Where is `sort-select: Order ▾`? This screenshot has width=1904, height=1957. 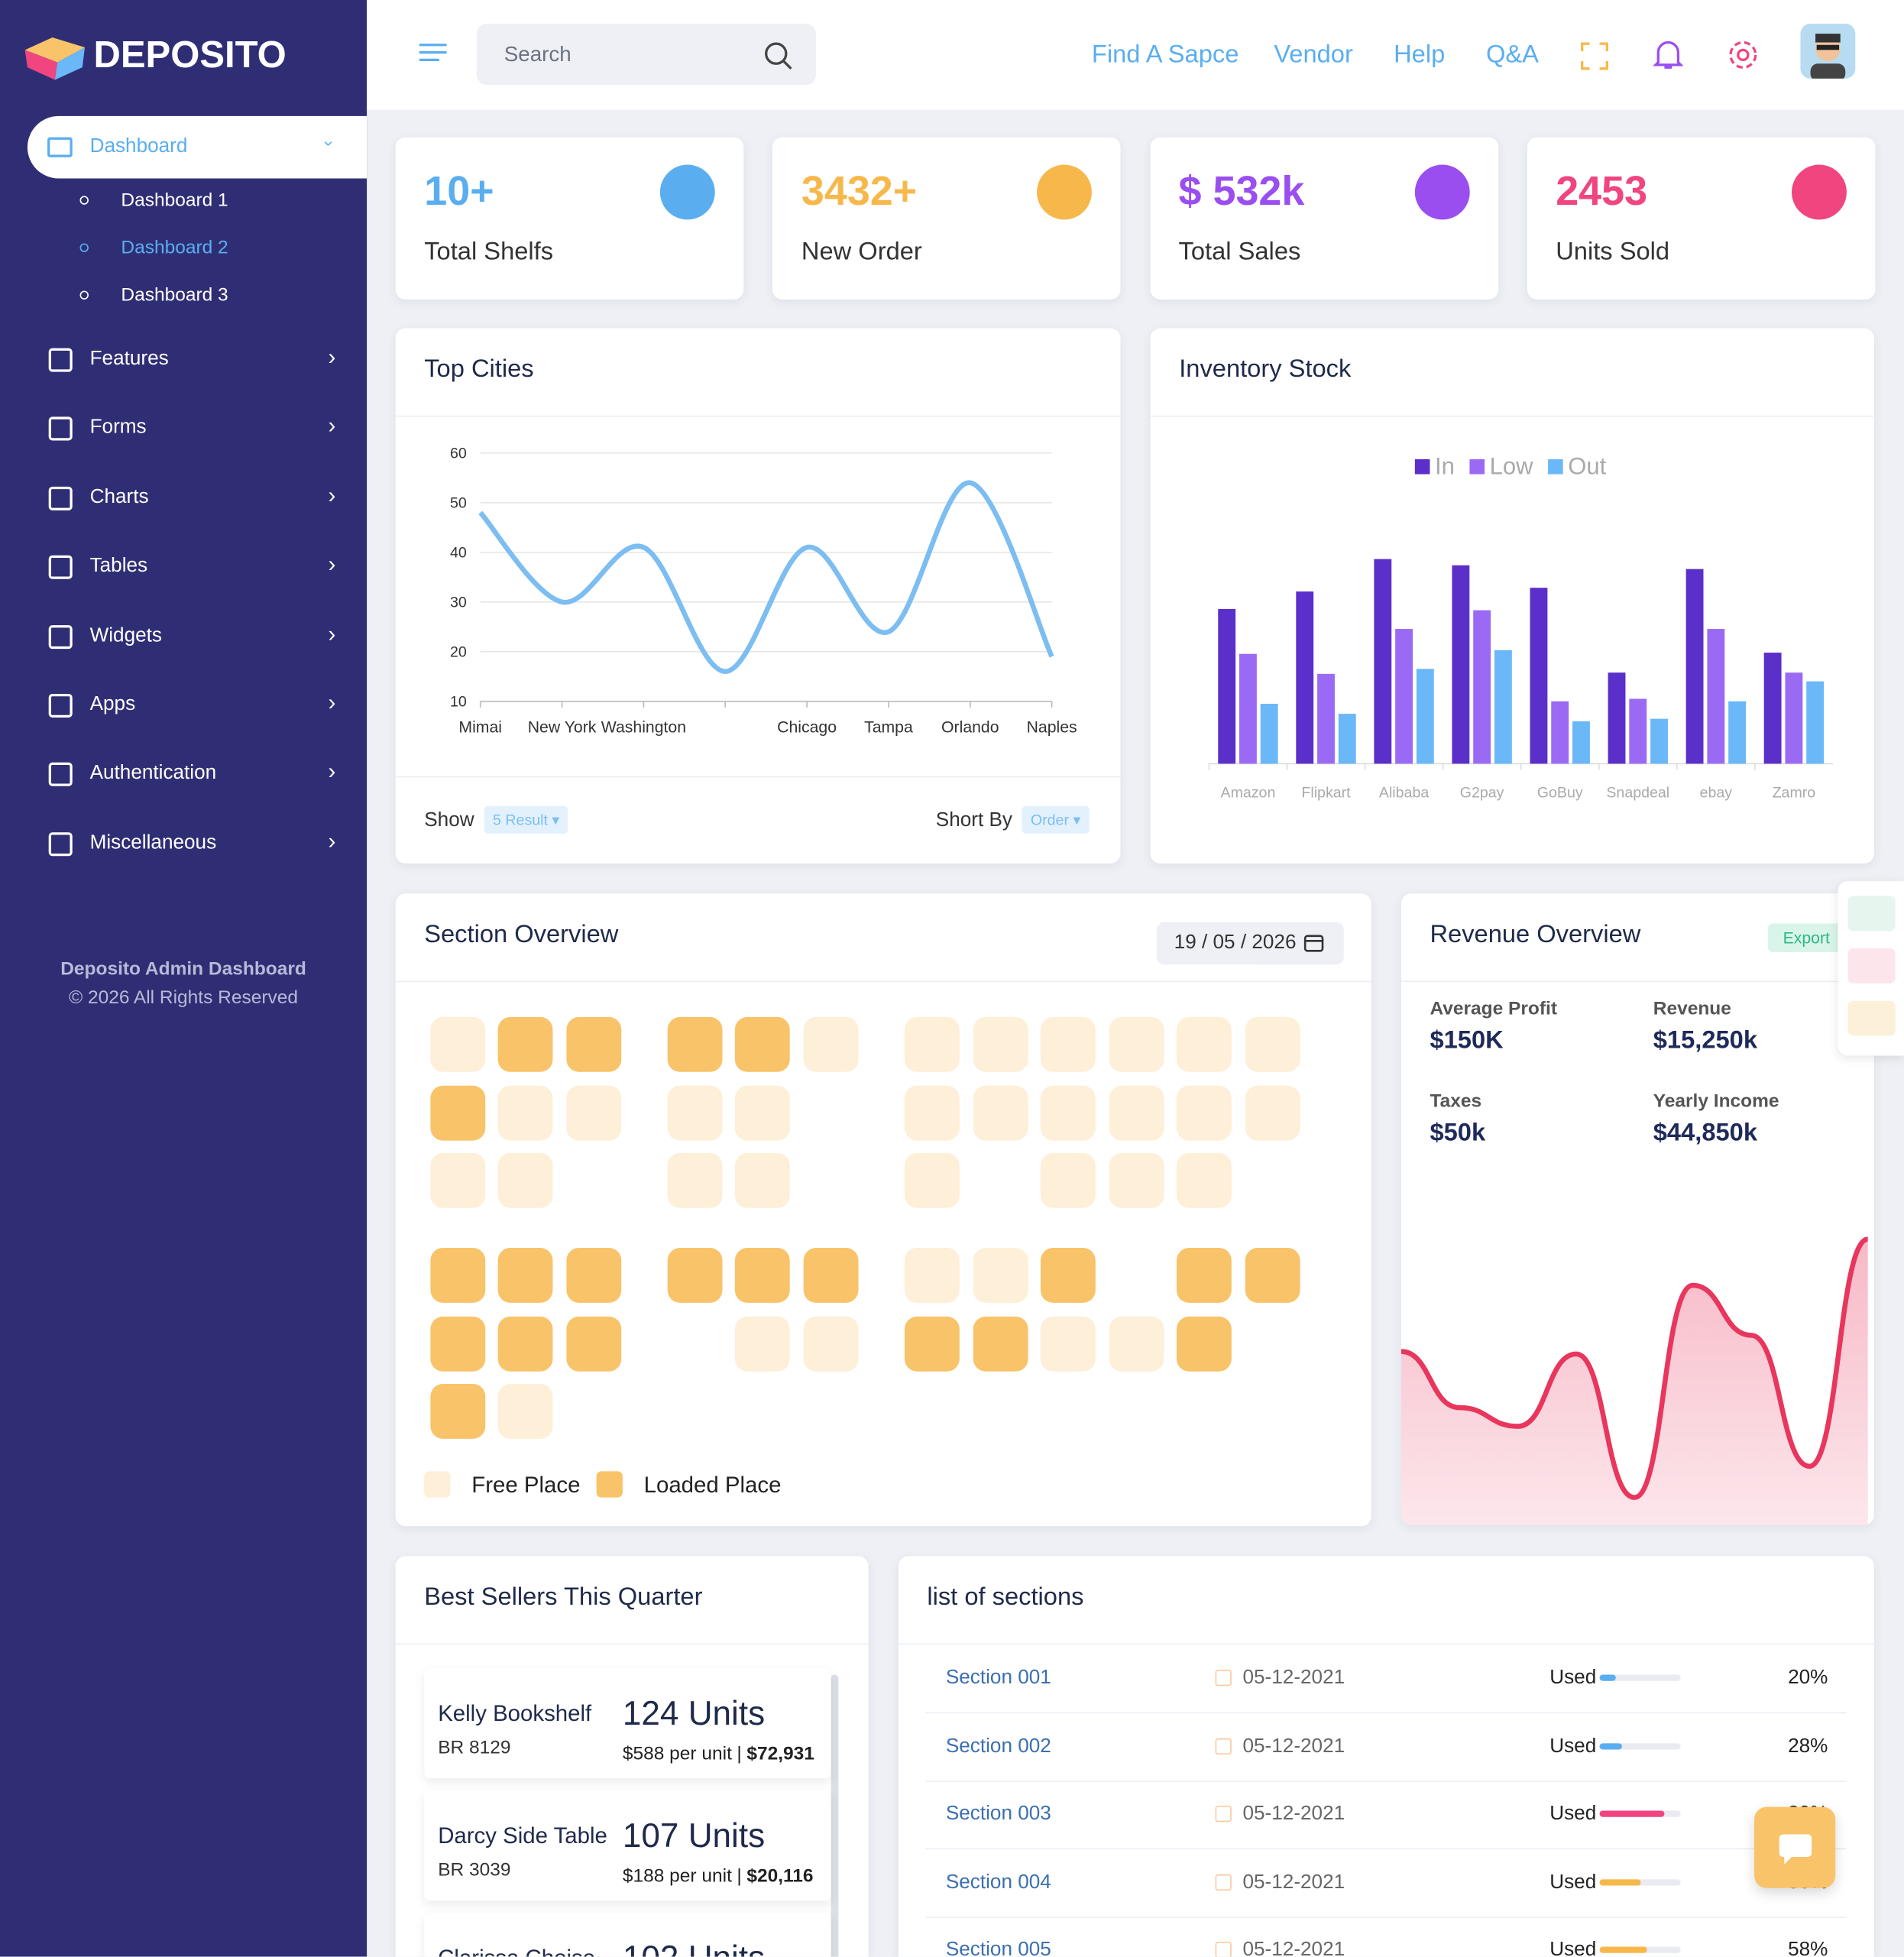 sort-select: Order ▾ is located at coordinates (1056, 819).